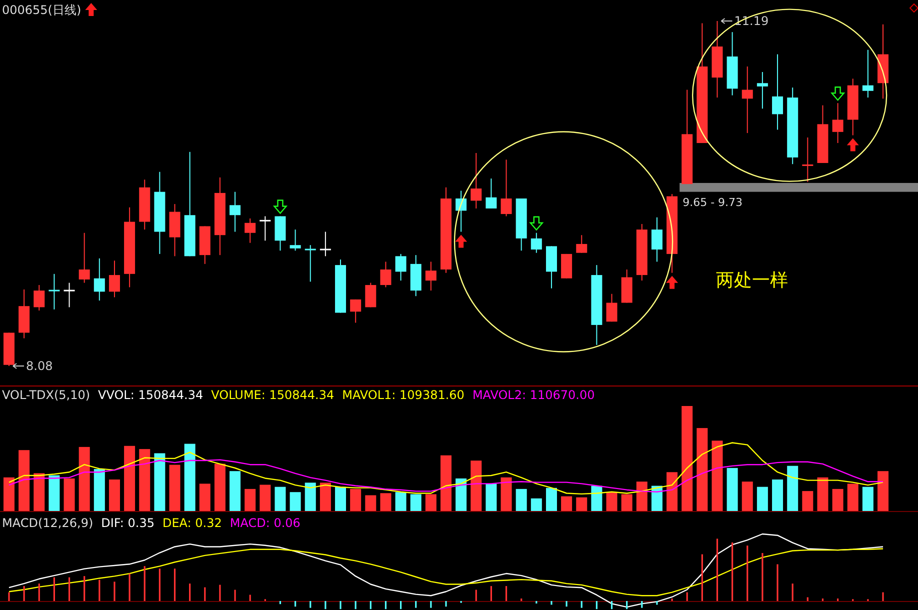 The height and width of the screenshot is (610, 918). I want to click on text: VOLUME: 150844.34, so click(272, 395).